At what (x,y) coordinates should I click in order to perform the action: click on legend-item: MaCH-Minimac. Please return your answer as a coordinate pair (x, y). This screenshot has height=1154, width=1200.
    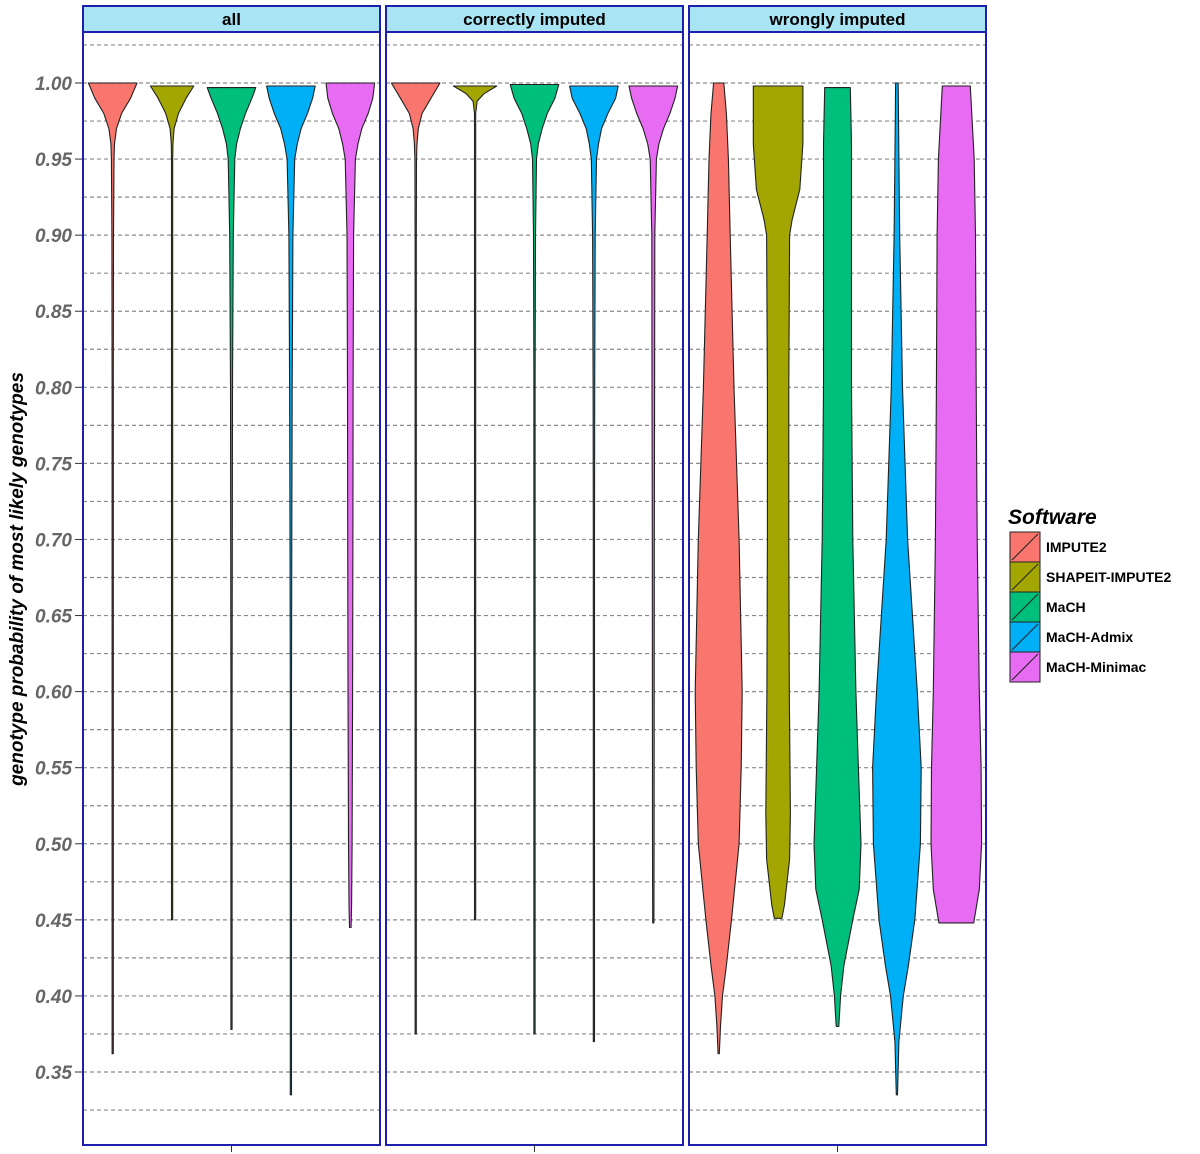
    Looking at the image, I should click on (1078, 667).